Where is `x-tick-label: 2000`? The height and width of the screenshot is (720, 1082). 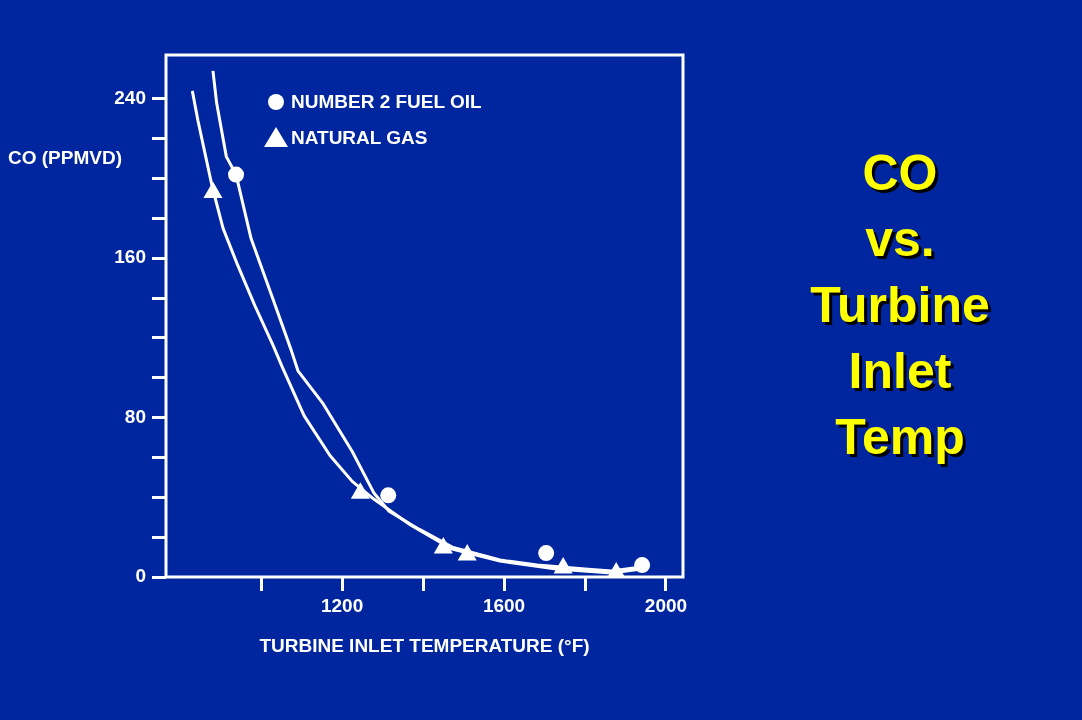
x-tick-label: 2000 is located at coordinates (666, 605).